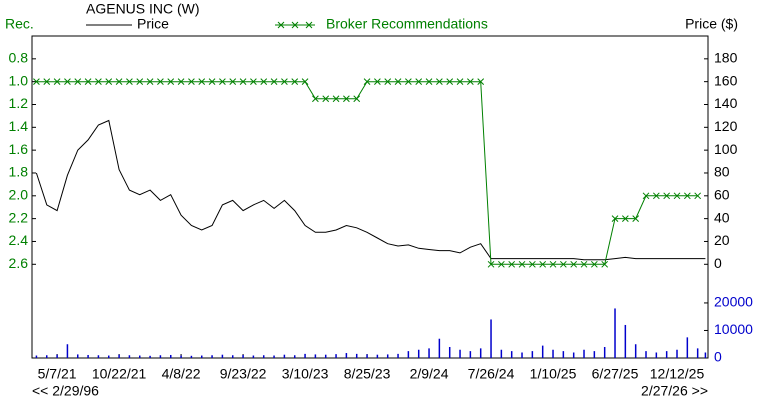 Image resolution: width=760 pixels, height=405 pixels. I want to click on y2-tick-label: 60, so click(722, 195).